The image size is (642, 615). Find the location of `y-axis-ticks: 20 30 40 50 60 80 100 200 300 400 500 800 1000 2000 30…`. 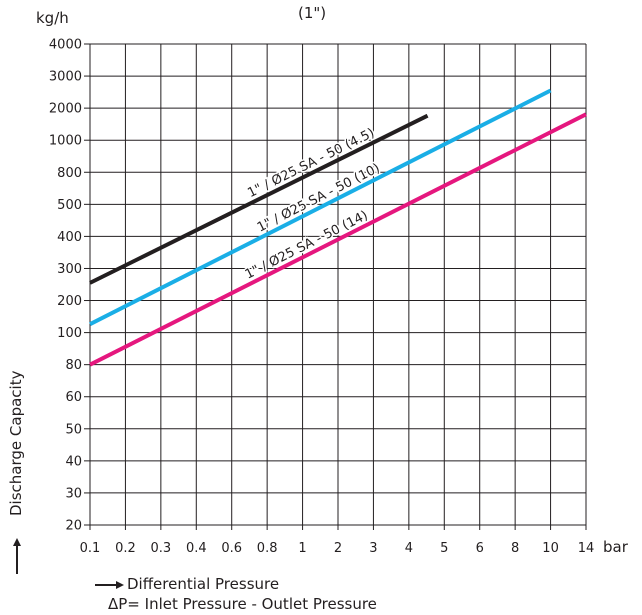

y-axis-ticks: 20 30 40 50 60 80 100 200 300 400 500 800 1000 2000 30… is located at coordinates (69, 286).